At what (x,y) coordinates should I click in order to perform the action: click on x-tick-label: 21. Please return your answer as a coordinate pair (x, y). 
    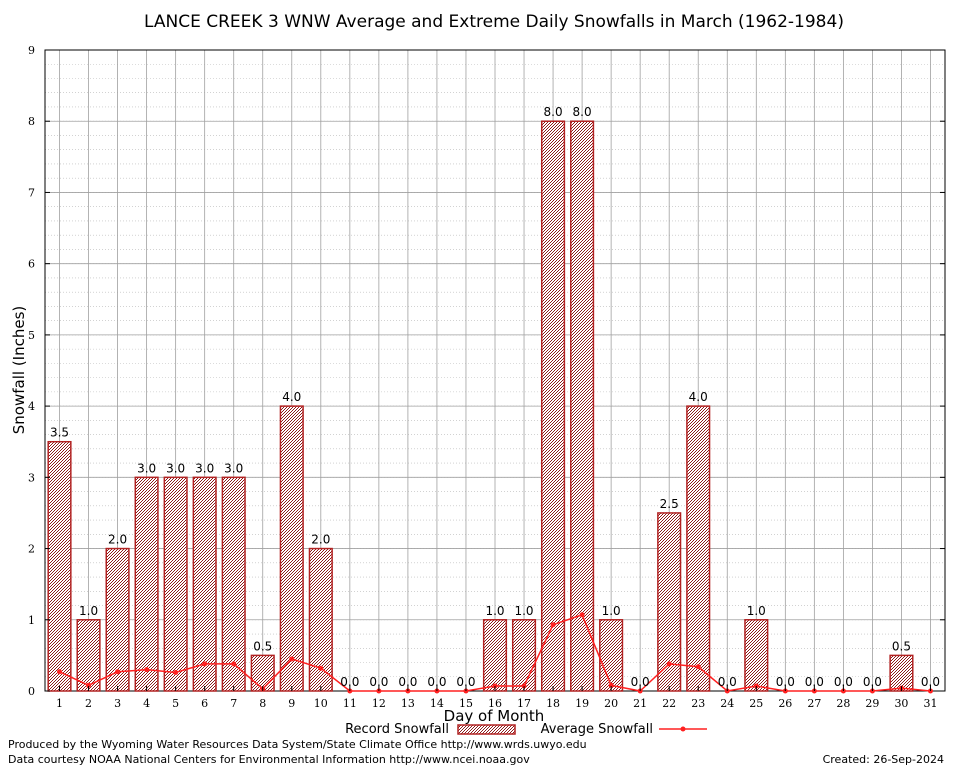
    Looking at the image, I should click on (640, 703).